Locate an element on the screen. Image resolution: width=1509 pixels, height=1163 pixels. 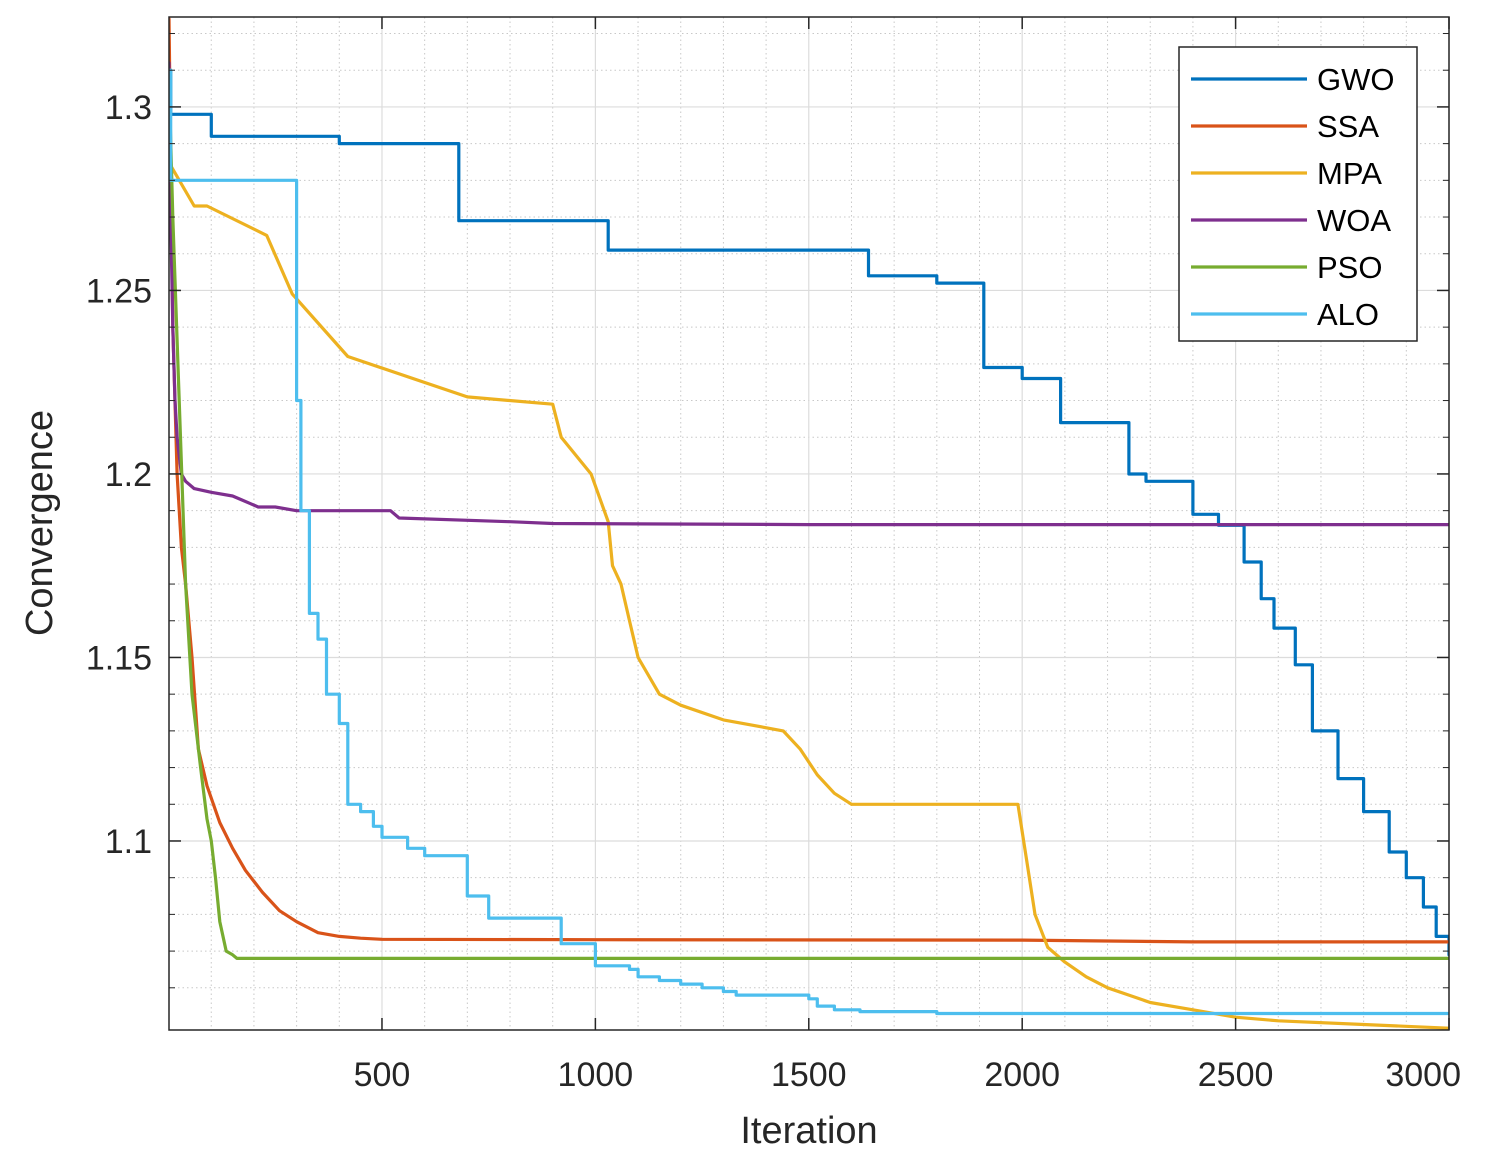
y-tick-label: 1.1 is located at coordinates (128, 842).